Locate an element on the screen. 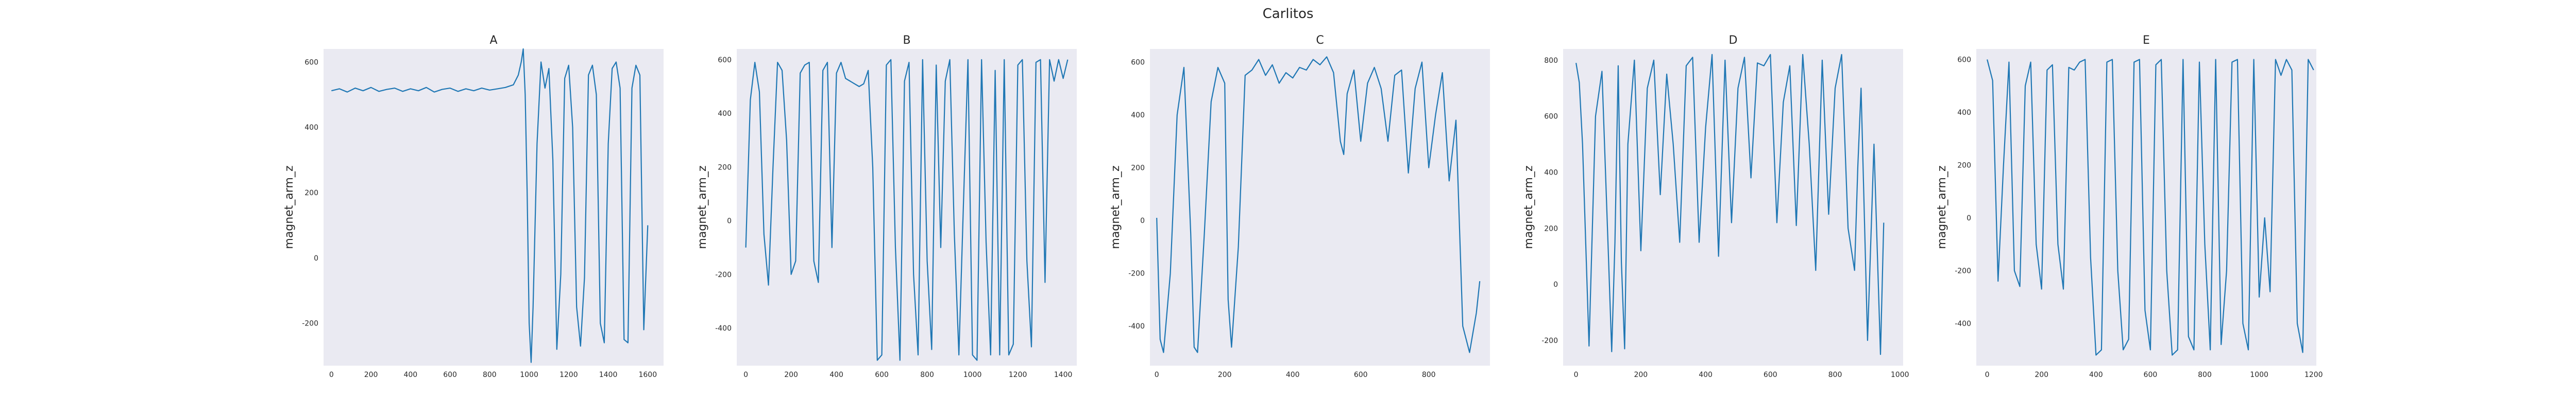  subplot-title: B is located at coordinates (906, 41).